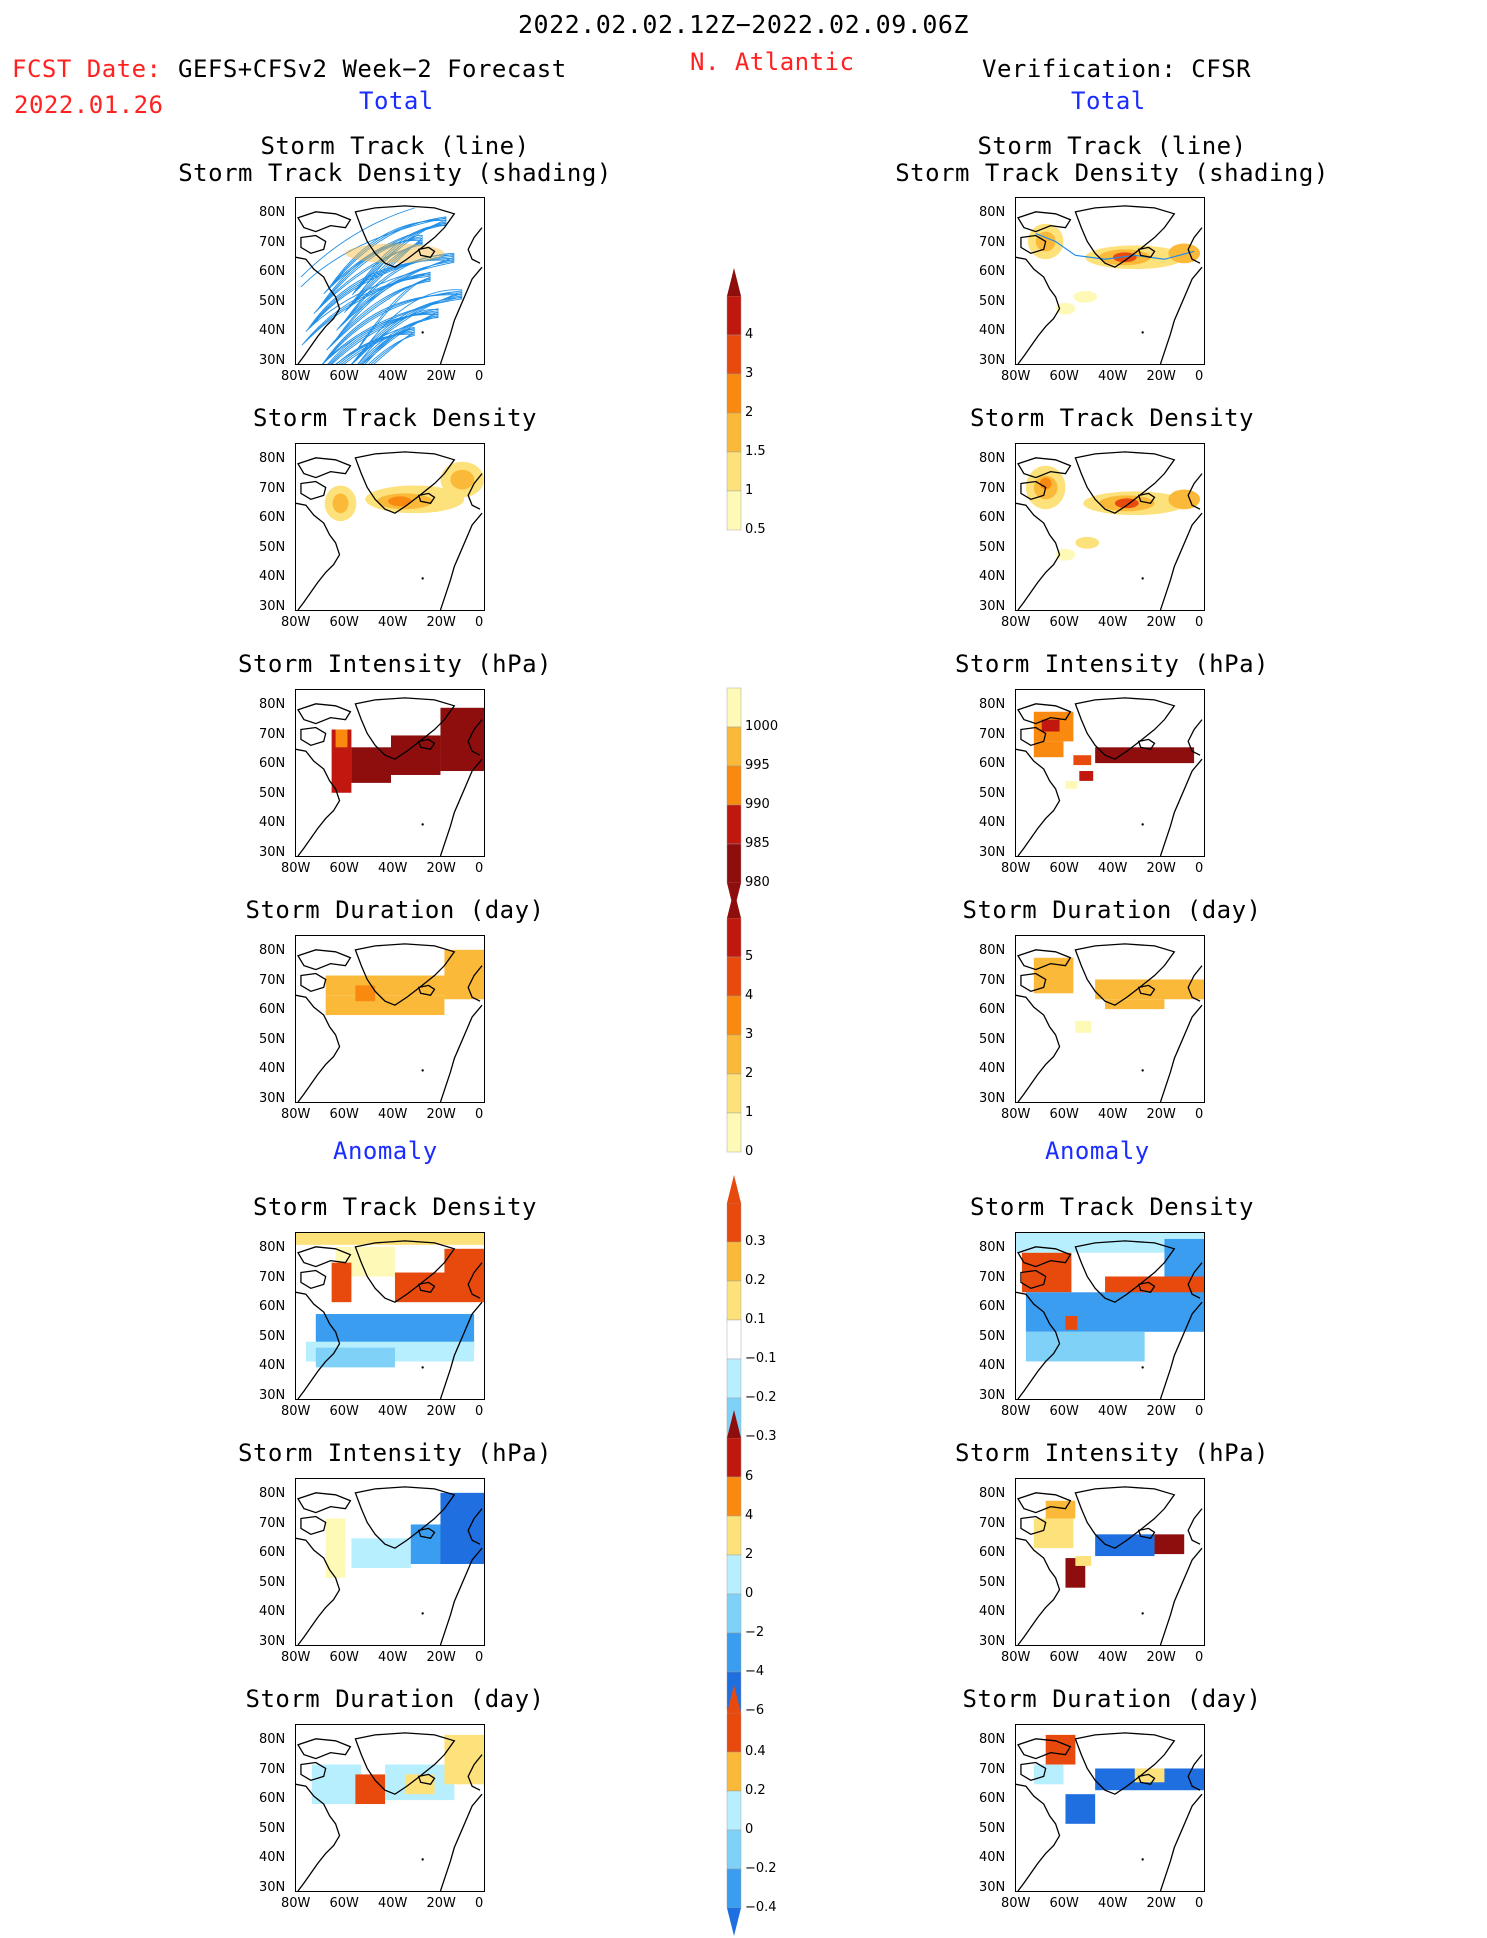  What do you see at coordinates (390, 527) in the screenshot?
I see `forecast-dens-map` at bounding box center [390, 527].